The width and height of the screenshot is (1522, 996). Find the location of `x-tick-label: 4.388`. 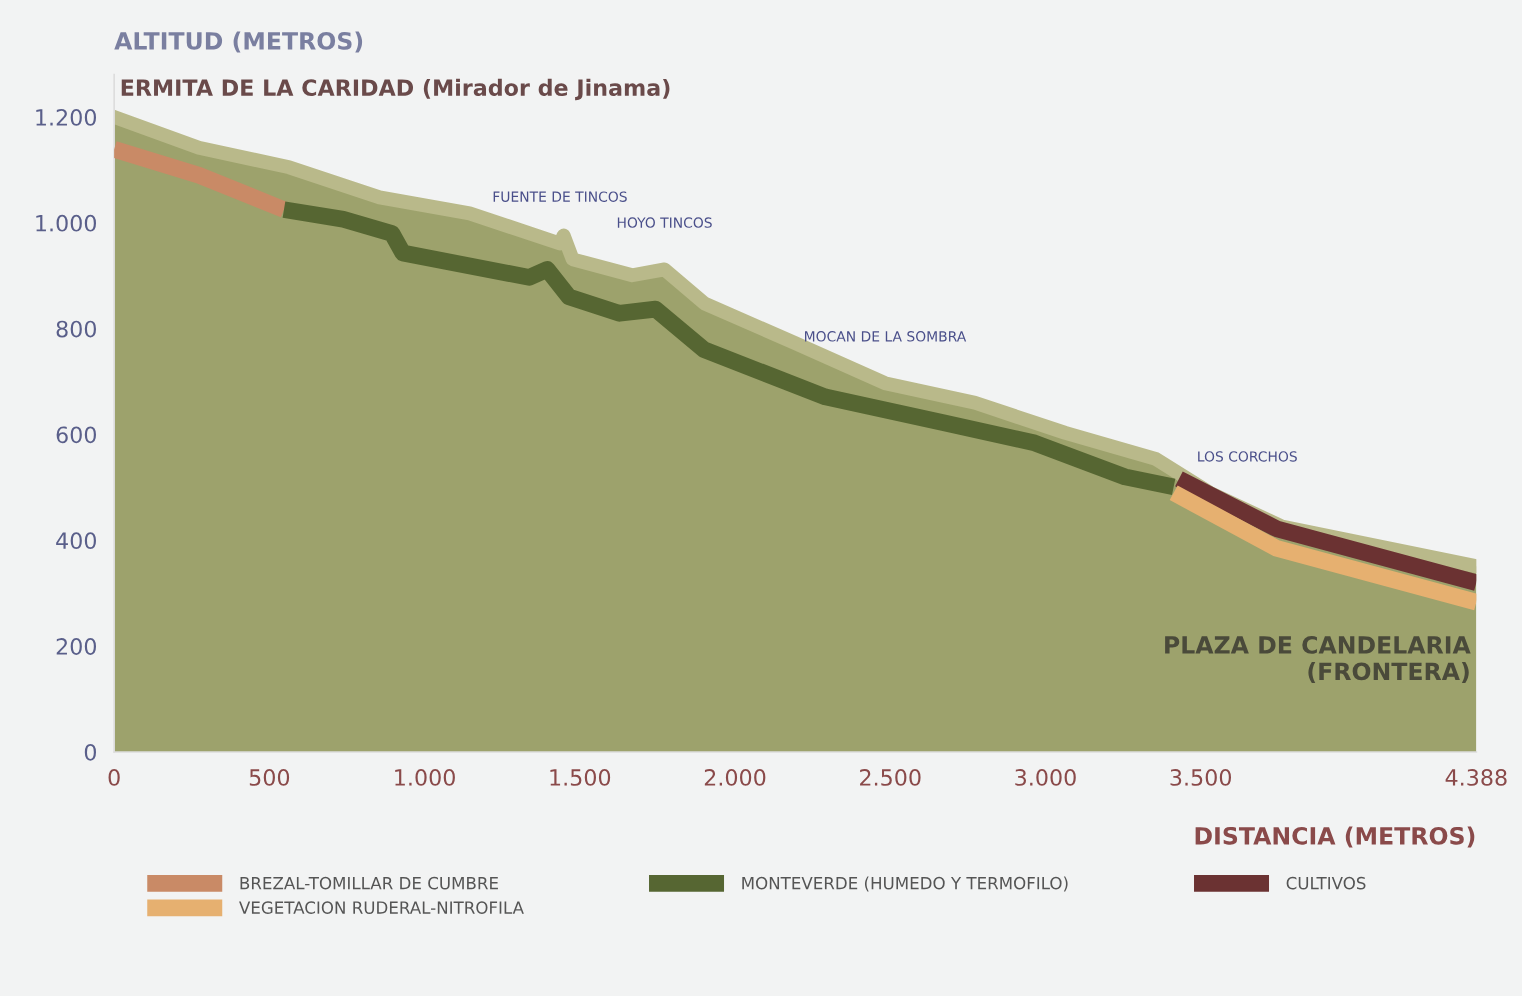

x-tick-label: 4.388 is located at coordinates (1476, 777).